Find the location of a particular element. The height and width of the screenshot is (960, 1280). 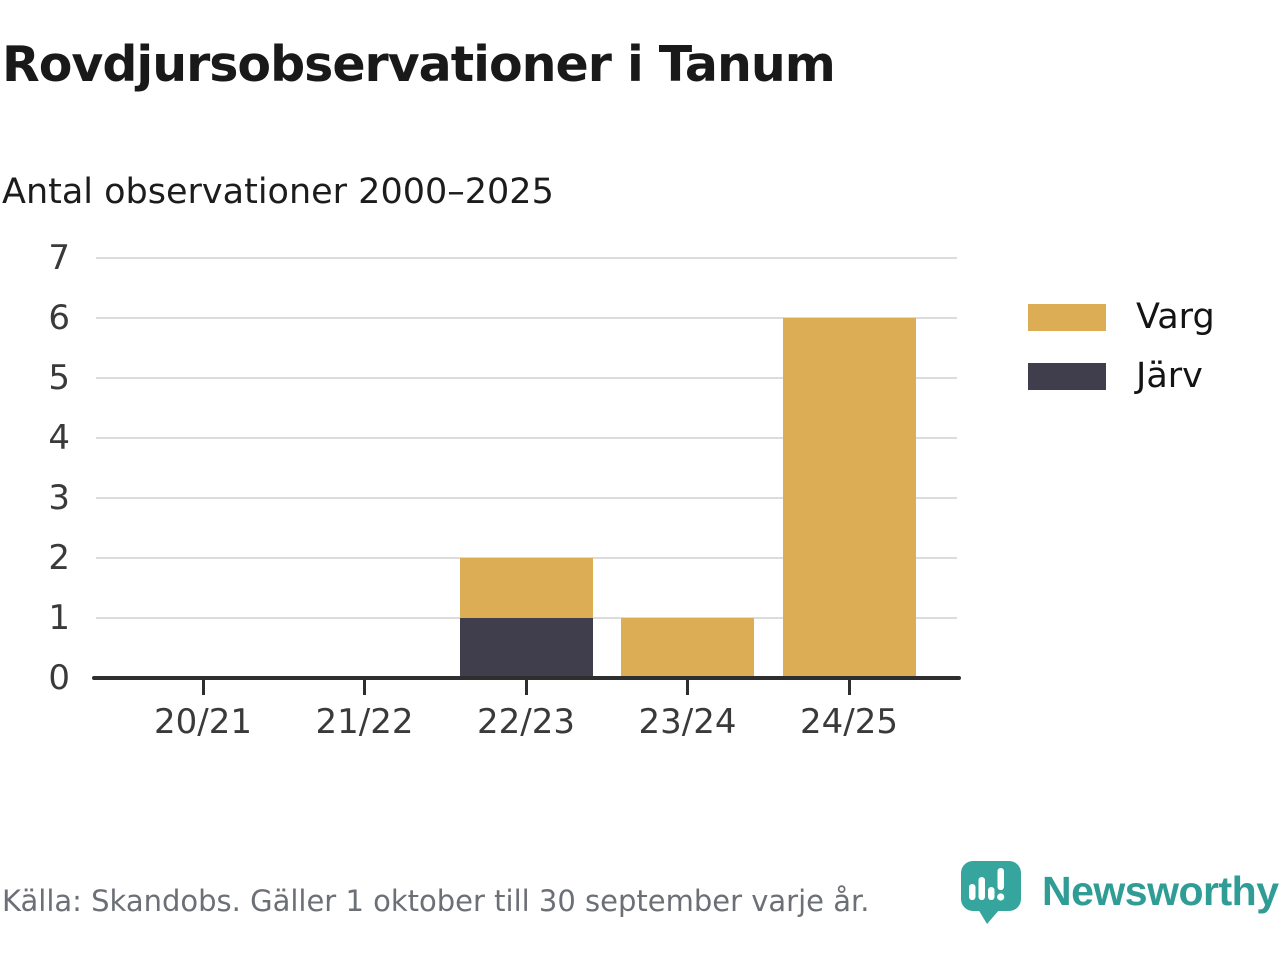

gridline-y6 is located at coordinates (526, 318).